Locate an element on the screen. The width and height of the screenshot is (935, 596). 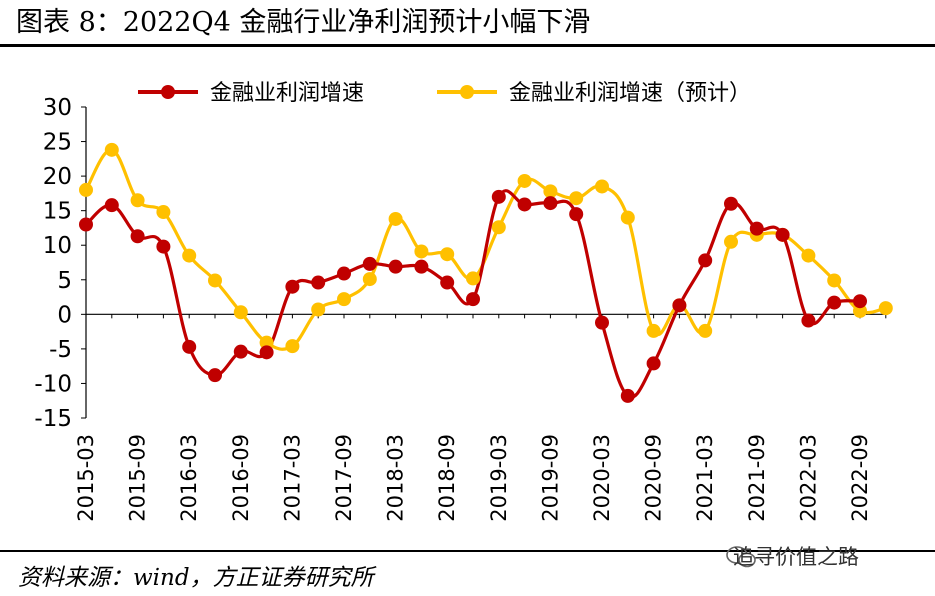
x-tick-label: 2018-03 is located at coordinates (396, 478).